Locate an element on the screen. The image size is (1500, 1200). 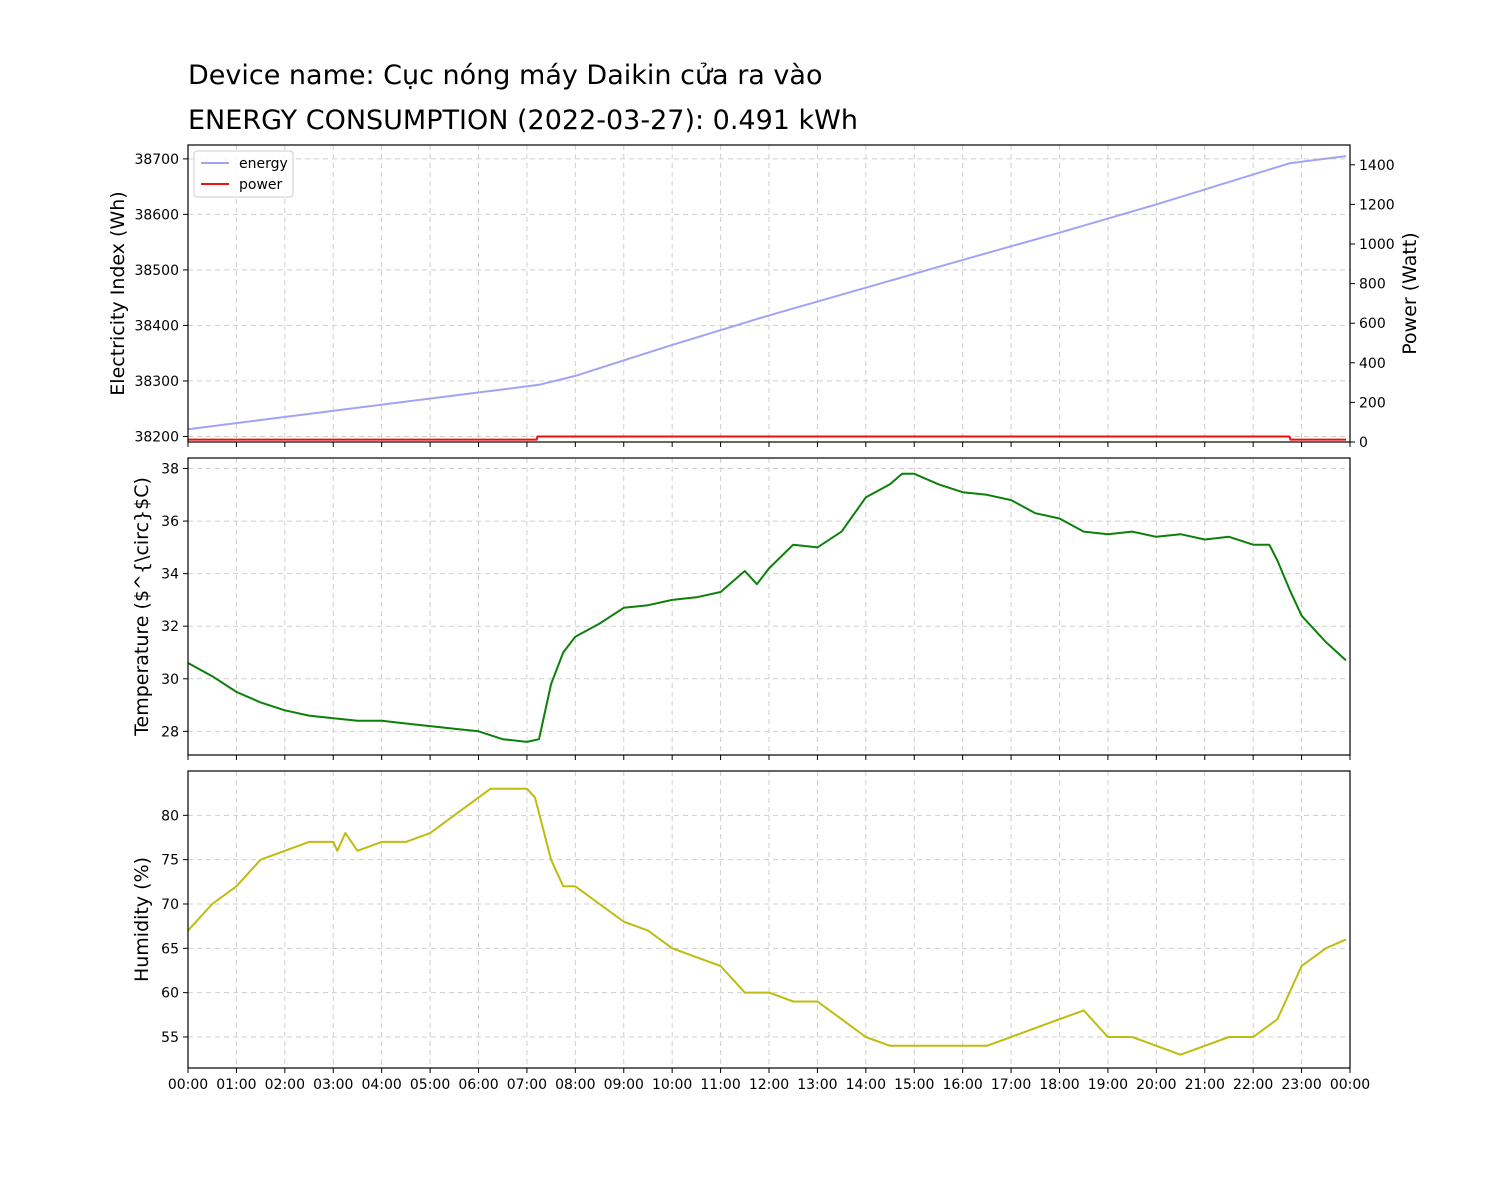
y2-tick-label: 800 is located at coordinates (1372, 285).